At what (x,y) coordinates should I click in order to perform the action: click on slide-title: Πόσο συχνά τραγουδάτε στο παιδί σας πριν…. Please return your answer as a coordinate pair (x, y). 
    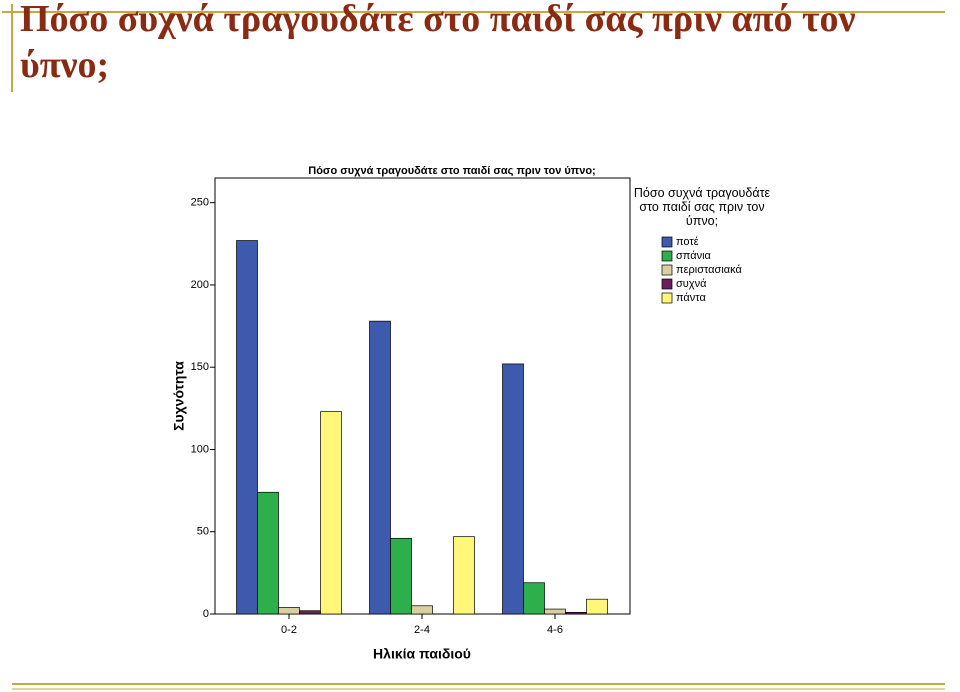
    Looking at the image, I should click on (438, 43).